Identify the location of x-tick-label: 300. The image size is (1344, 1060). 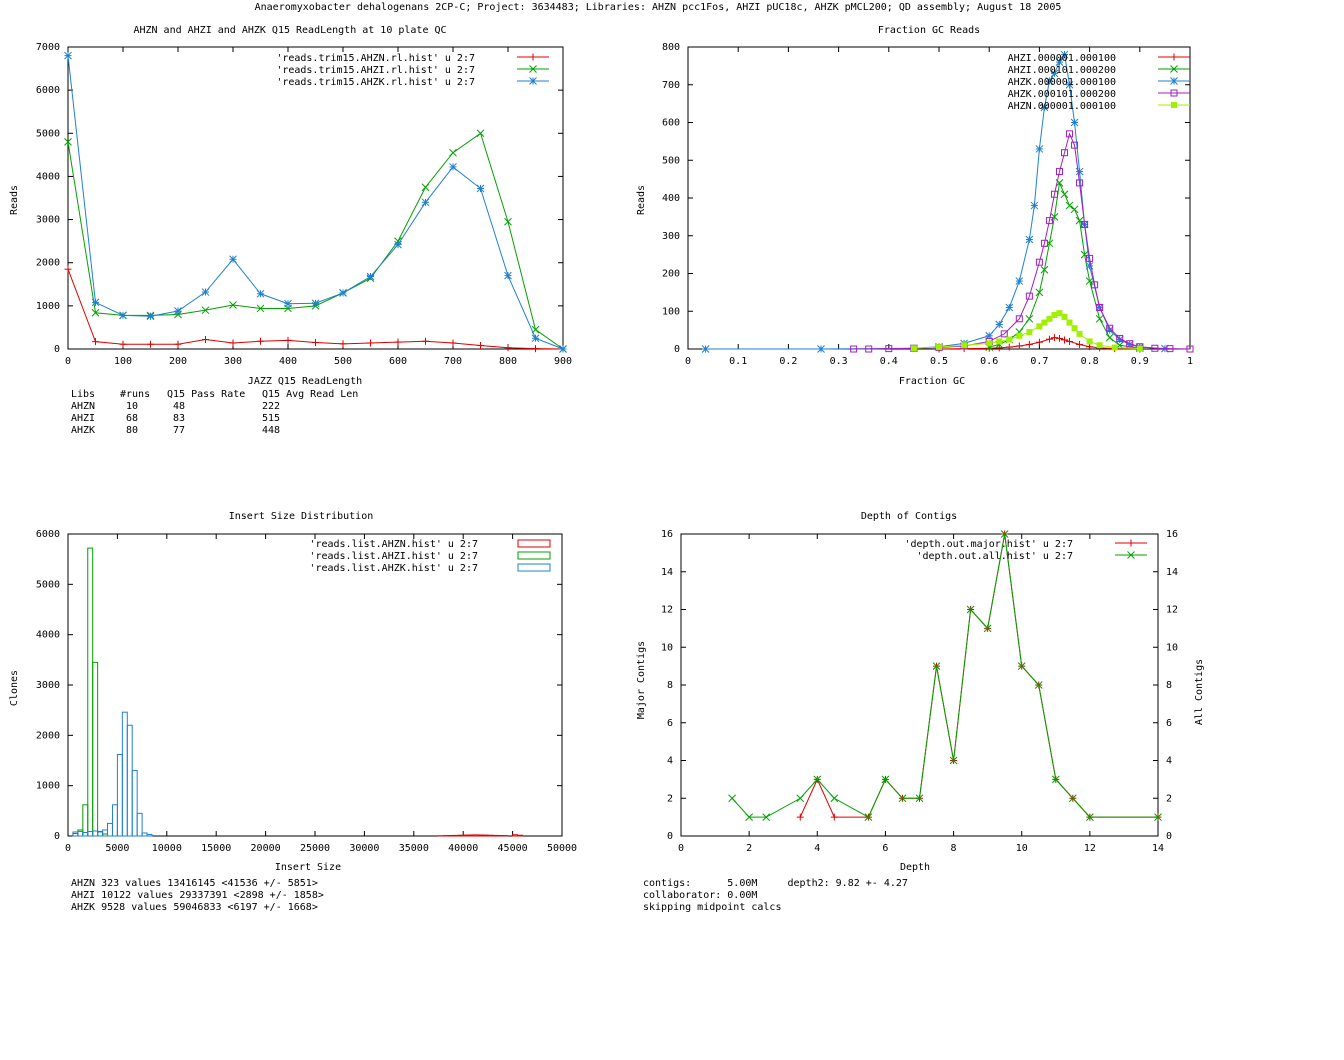
(233, 361).